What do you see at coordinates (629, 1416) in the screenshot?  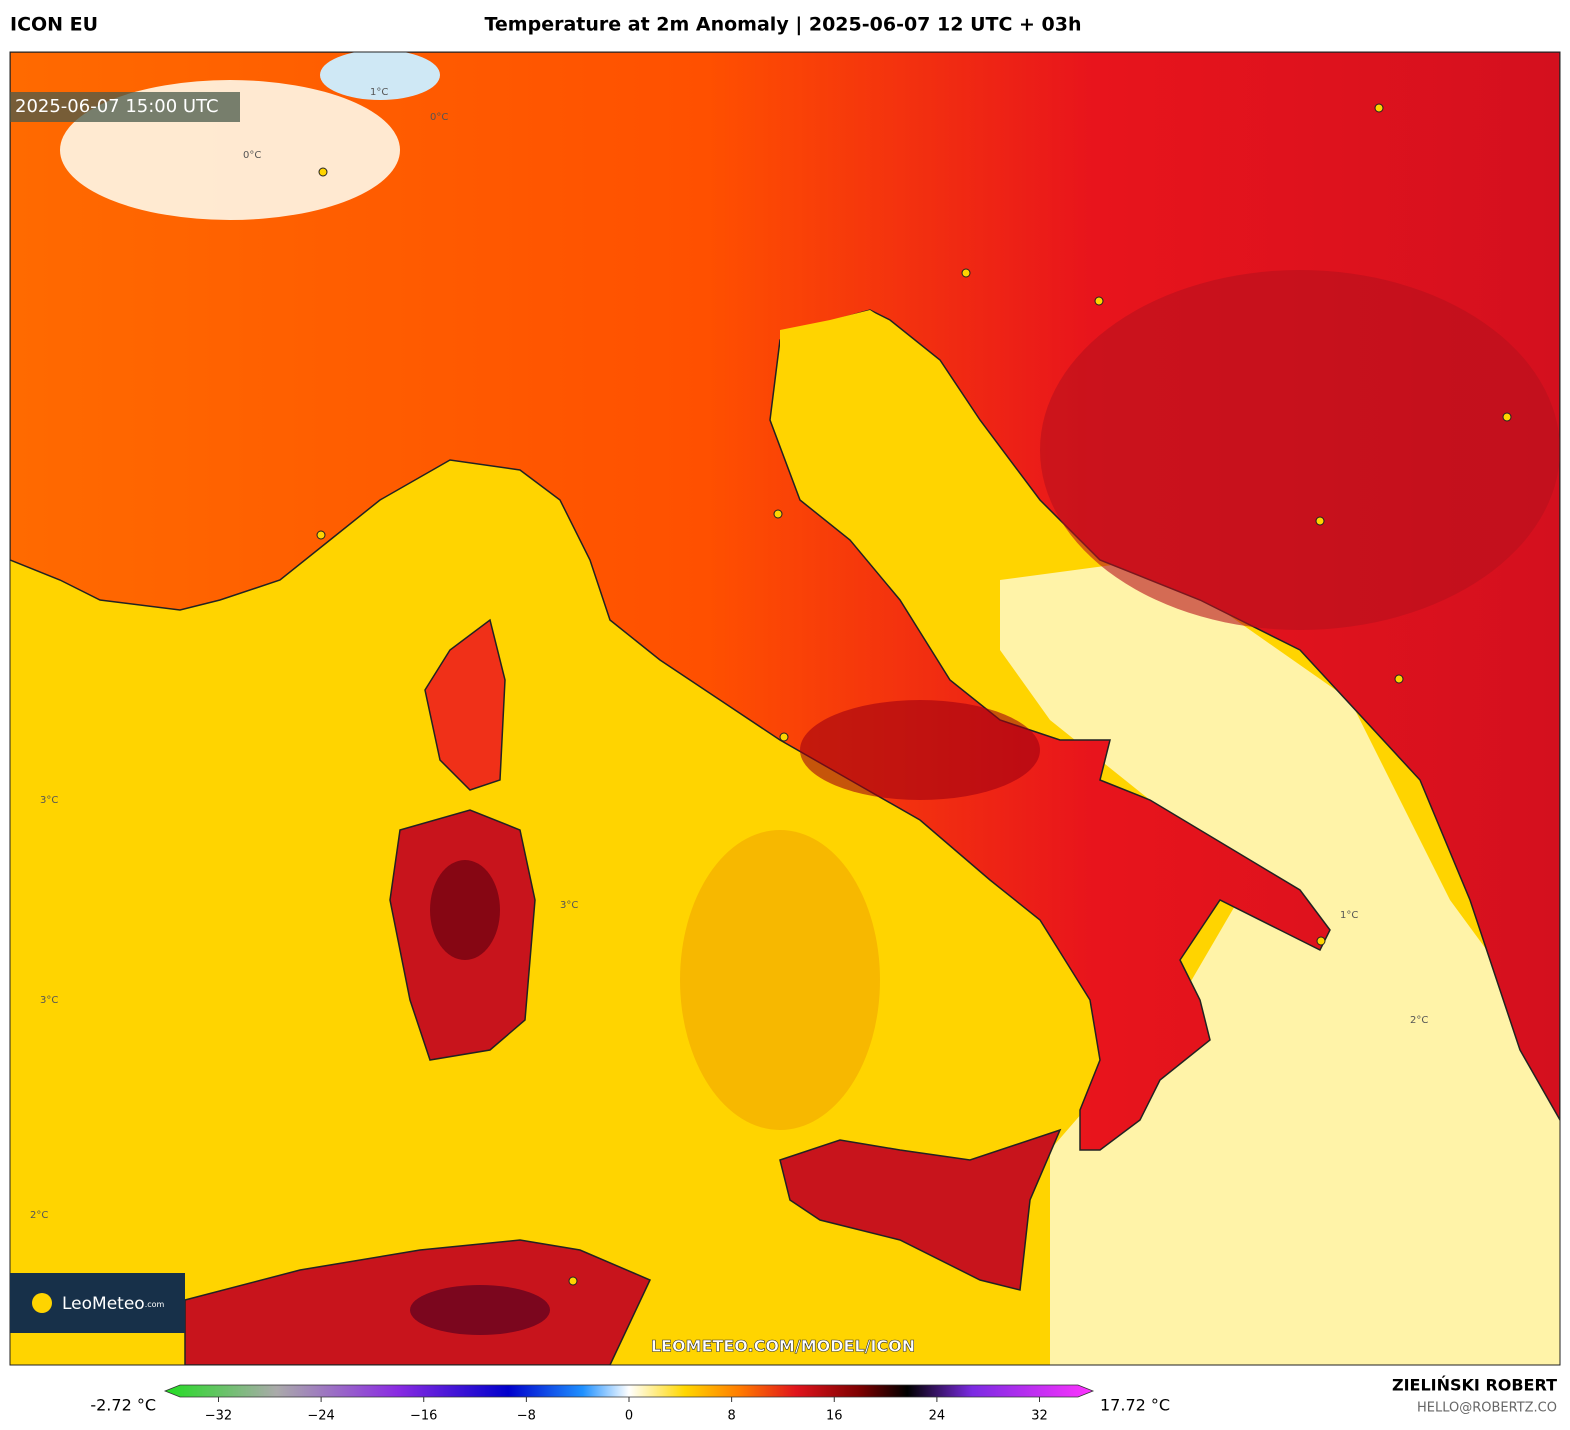 I see `colorbar-tick-label: 0` at bounding box center [629, 1416].